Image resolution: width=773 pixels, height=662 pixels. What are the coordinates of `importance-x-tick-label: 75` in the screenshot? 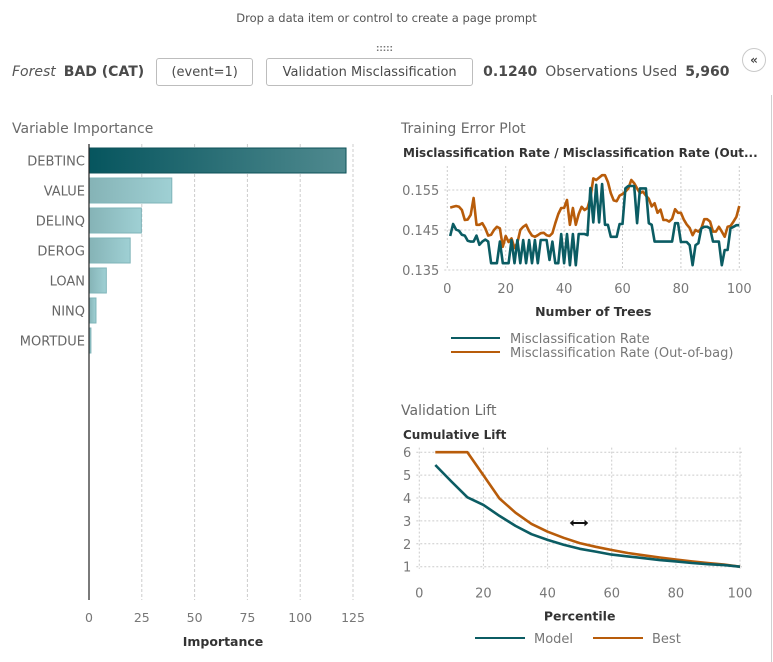 It's located at (247, 617).